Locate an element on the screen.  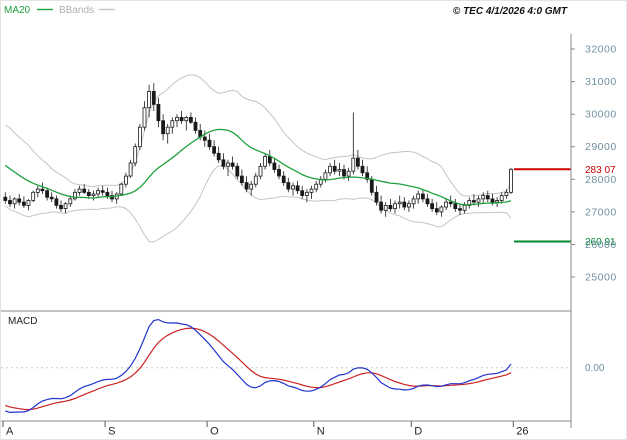
ma20-line-layer is located at coordinates (258, 167).